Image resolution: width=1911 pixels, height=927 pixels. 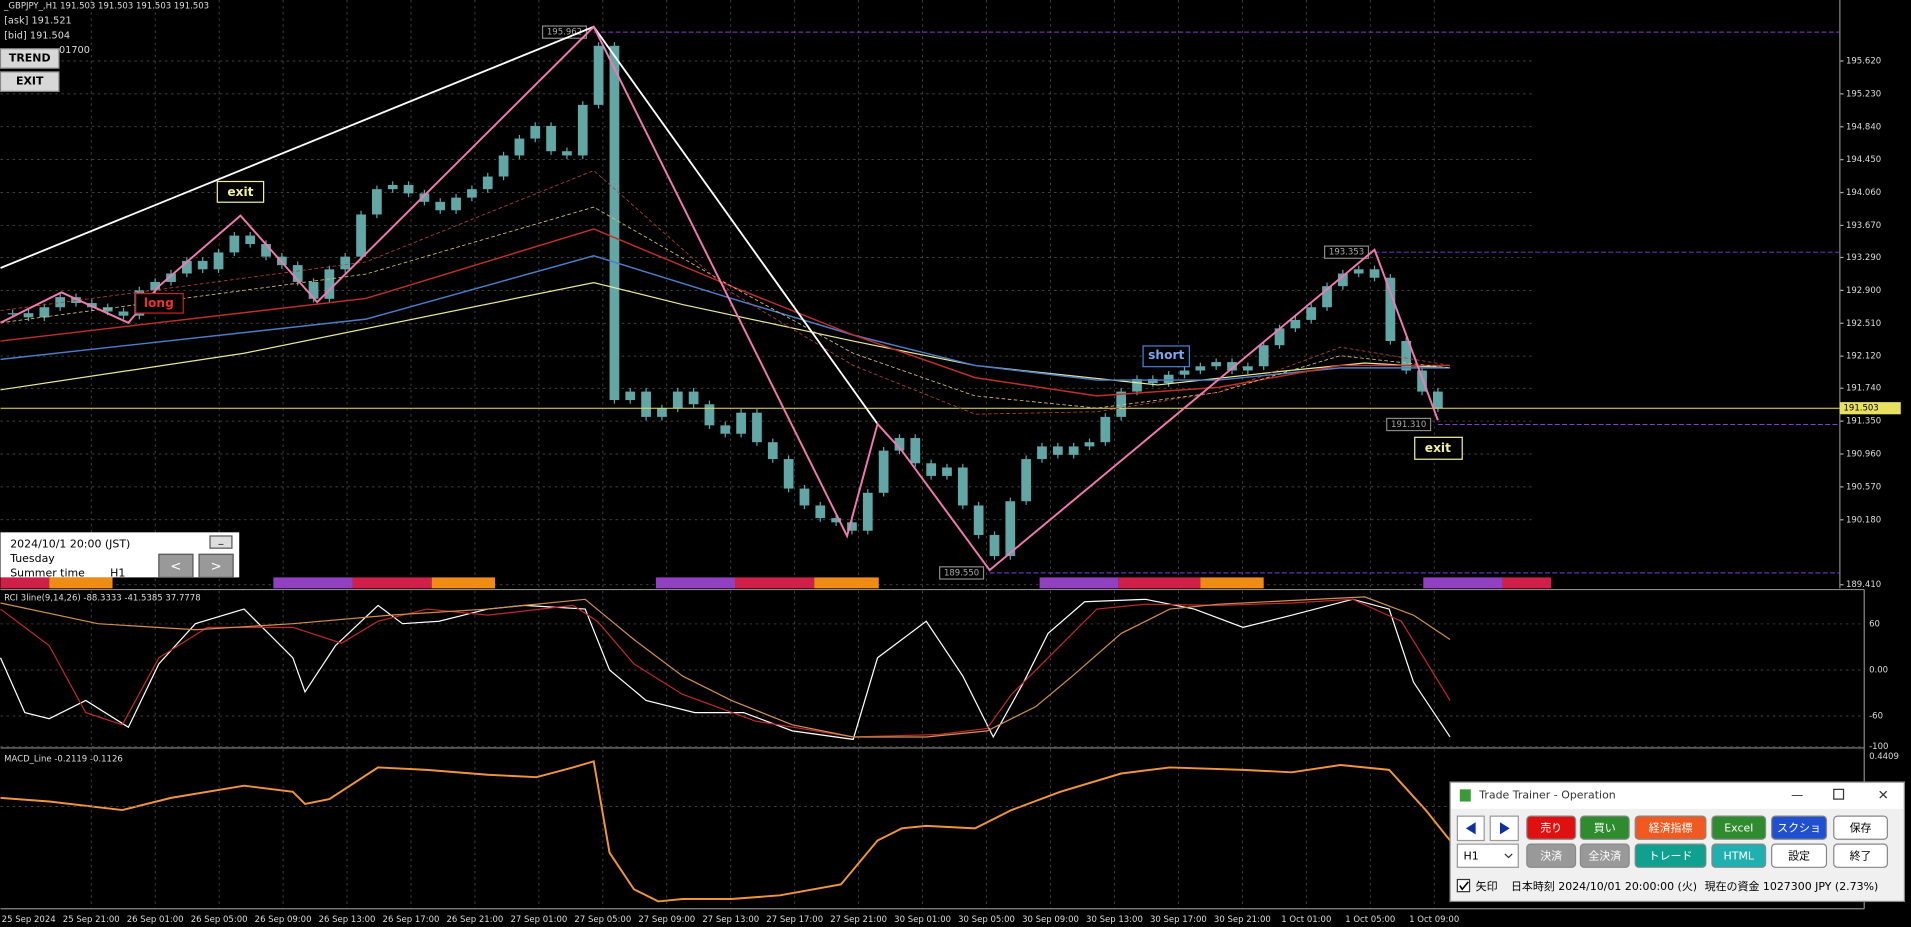 What do you see at coordinates (1883, 795) in the screenshot?
I see `window-close: ✕` at bounding box center [1883, 795].